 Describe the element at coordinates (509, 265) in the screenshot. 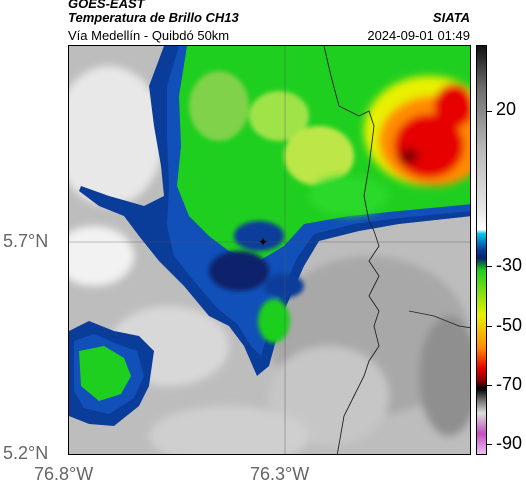

I see `colorbar-label-minus-30: -30` at that location.